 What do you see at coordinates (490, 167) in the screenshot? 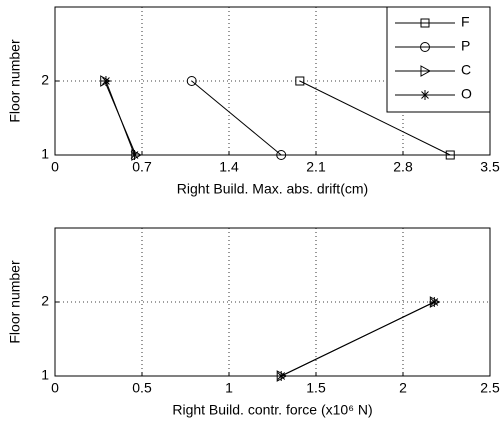
I see `x-tick-label: 3.5` at bounding box center [490, 167].